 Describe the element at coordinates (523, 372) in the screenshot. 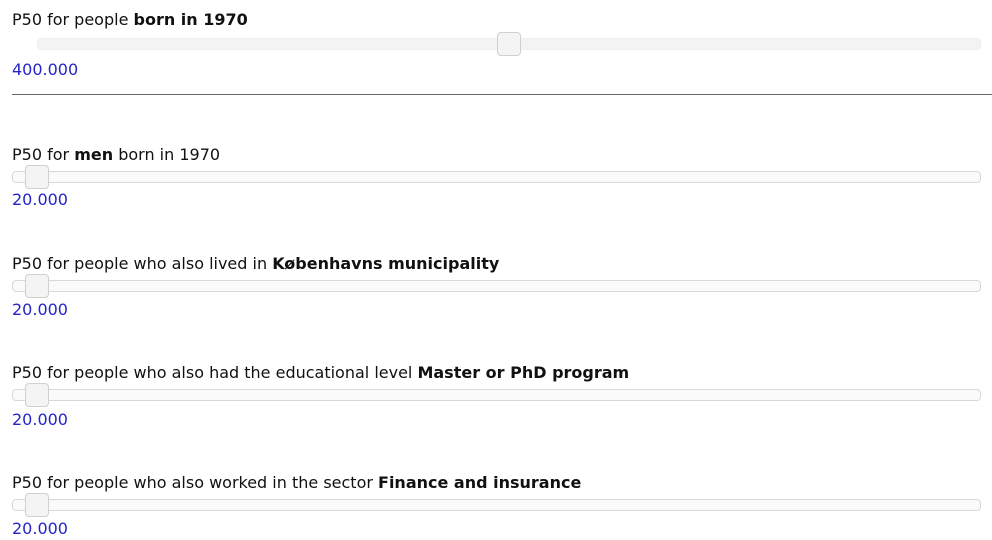

I see `label-bold: Master or PhD program` at that location.